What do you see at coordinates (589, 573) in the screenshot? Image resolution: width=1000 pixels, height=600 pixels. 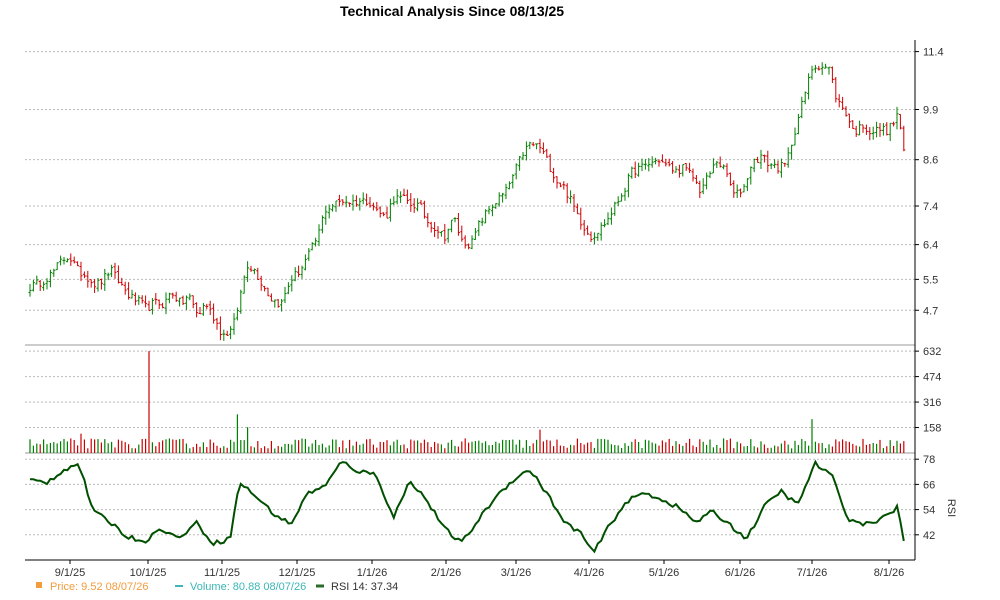 I see `x-tick-label: 4/1/26` at bounding box center [589, 573].